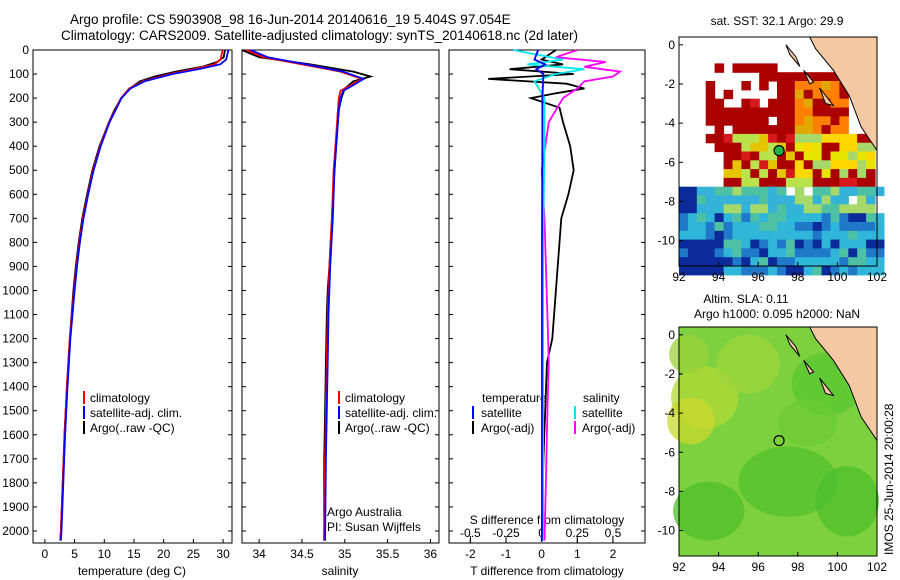 The image size is (900, 580). I want to click on map-ytick-label: -2, so click(669, 374).